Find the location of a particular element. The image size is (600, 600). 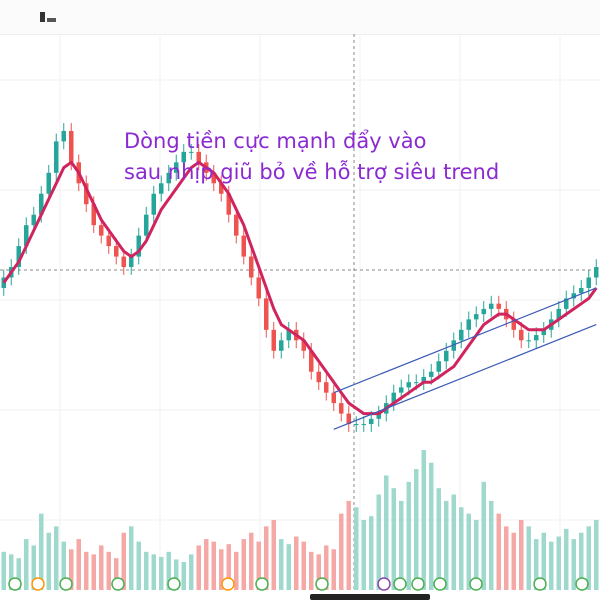

time-scrollbar is located at coordinates (370, 597).